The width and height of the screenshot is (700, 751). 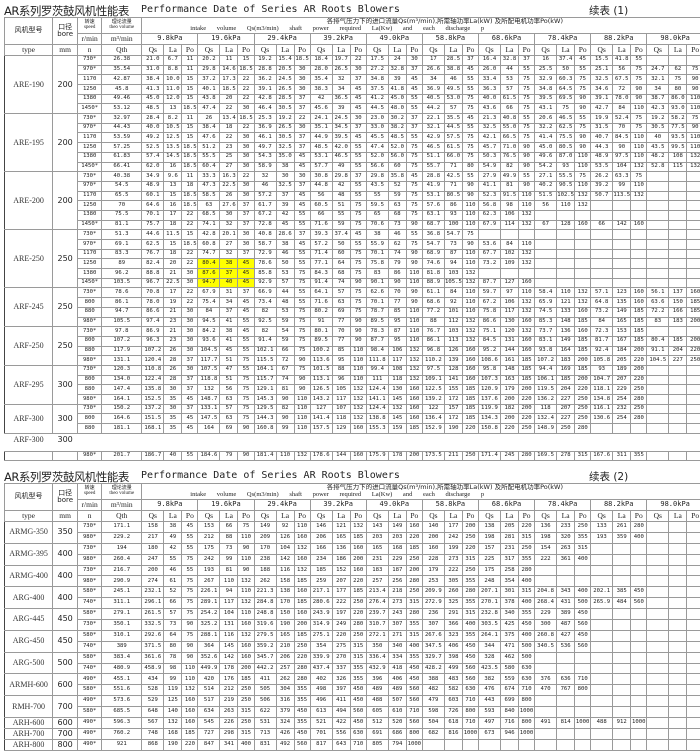 I want to click on qs-value: 107.2, so click(x=546, y=361).